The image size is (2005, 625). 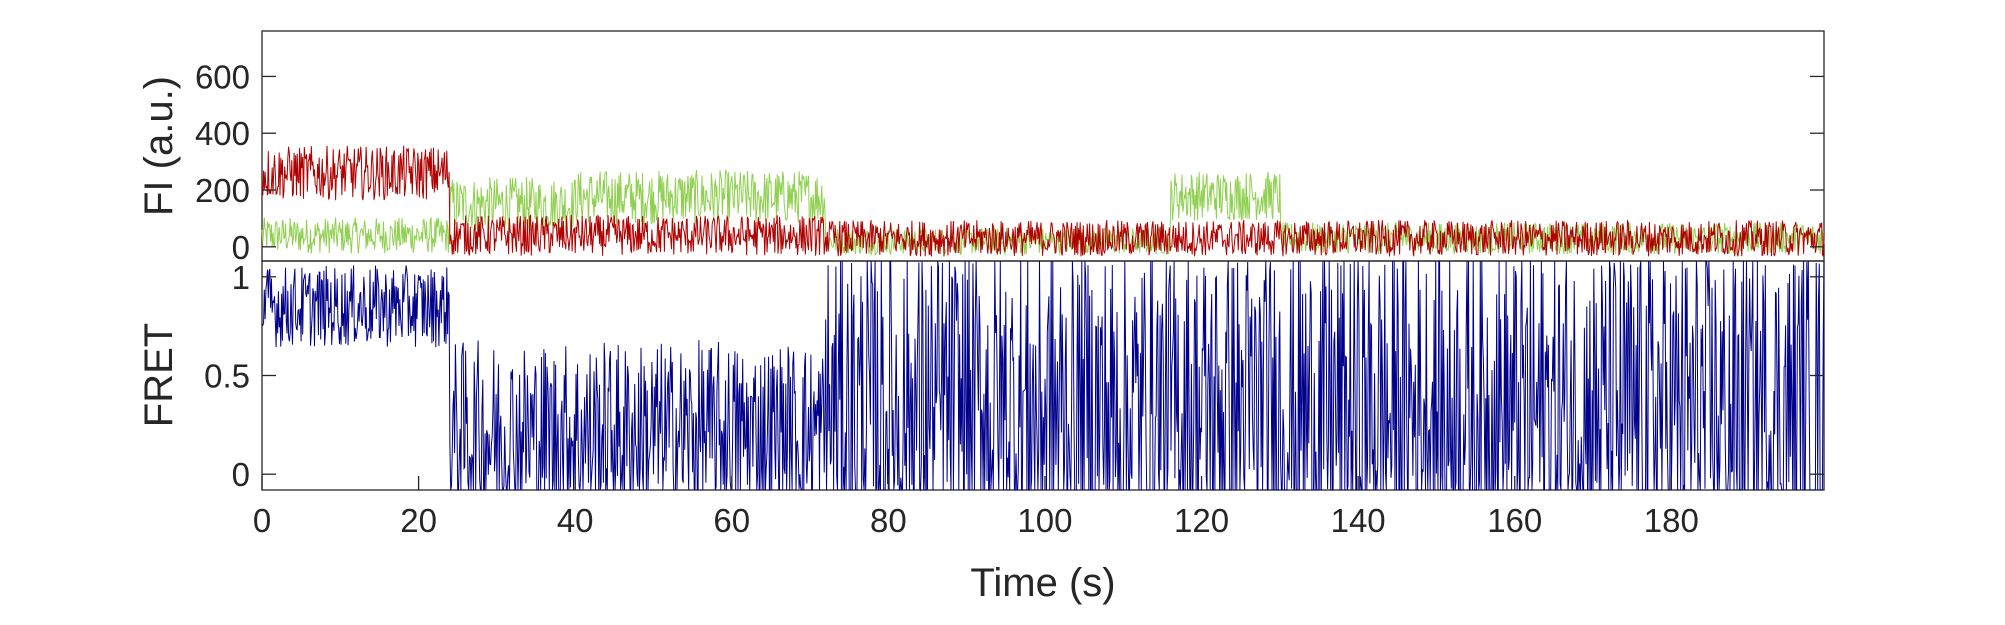 What do you see at coordinates (262, 520) in the screenshot?
I see `time-x-tick-label: 0` at bounding box center [262, 520].